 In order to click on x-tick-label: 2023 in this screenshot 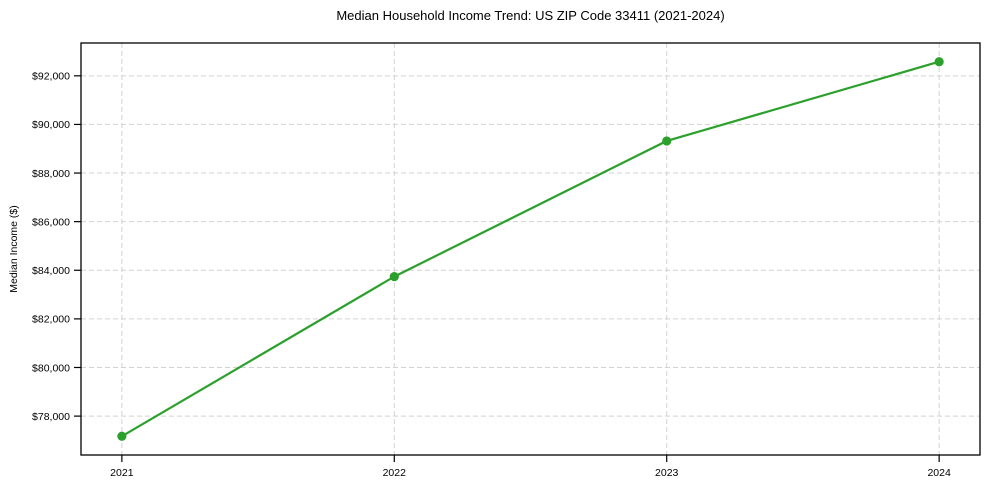, I will do `click(667, 473)`.